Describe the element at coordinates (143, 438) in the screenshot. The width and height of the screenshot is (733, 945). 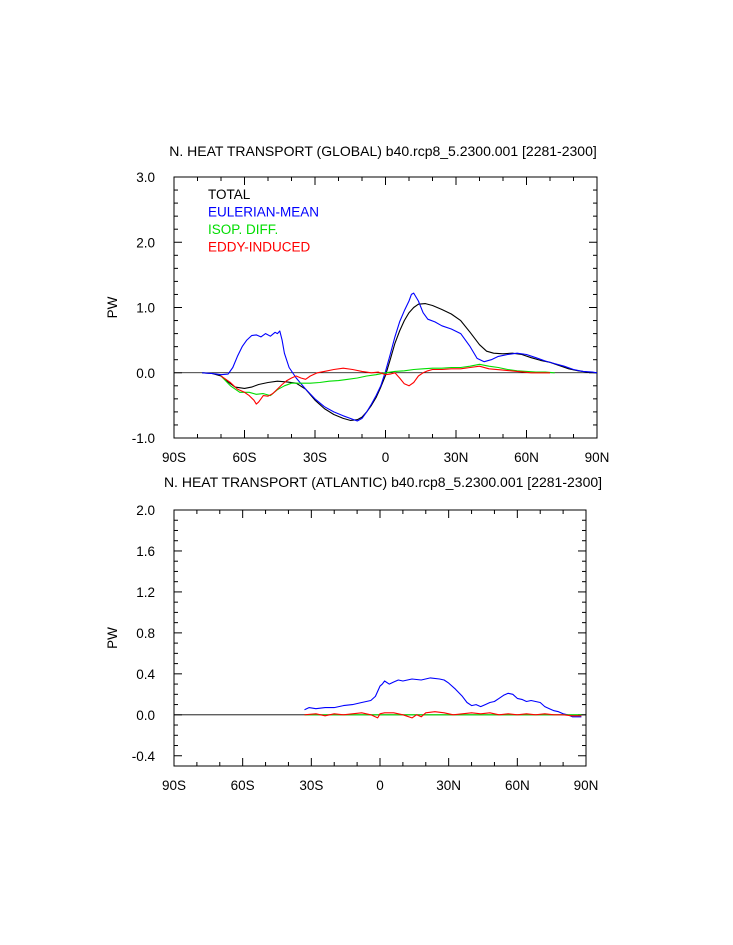
I see `y-tick-label: -1.0` at that location.